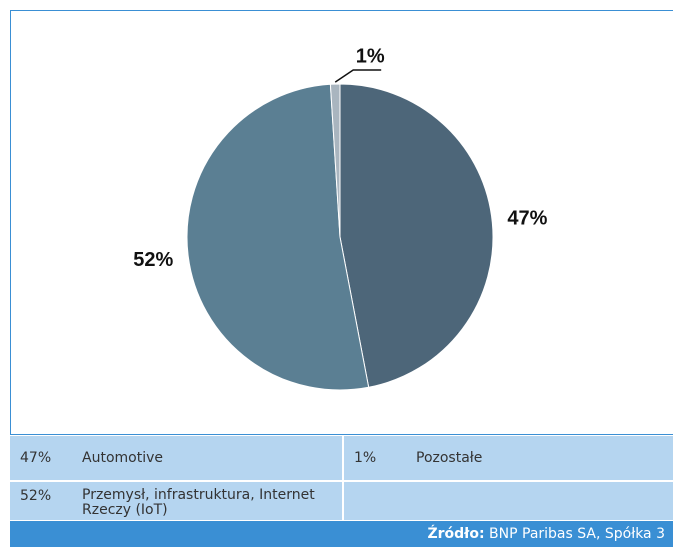 The height and width of the screenshot is (547, 673). I want to click on legend-cell: 1% Pozostałe, so click(508, 458).